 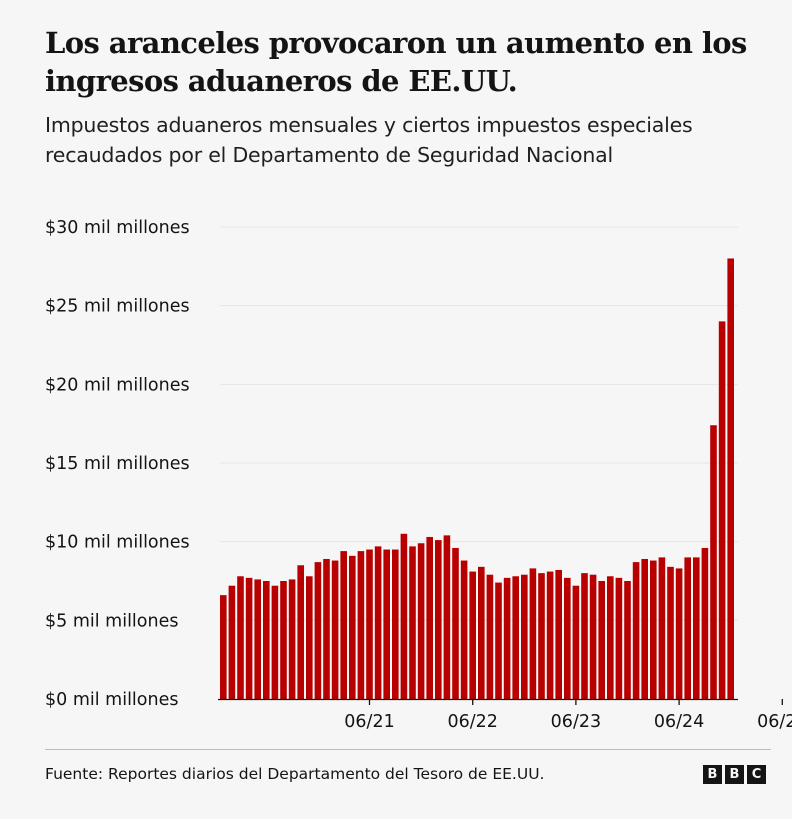 I want to click on y-tick-label: $15 mil millones, so click(x=117, y=464).